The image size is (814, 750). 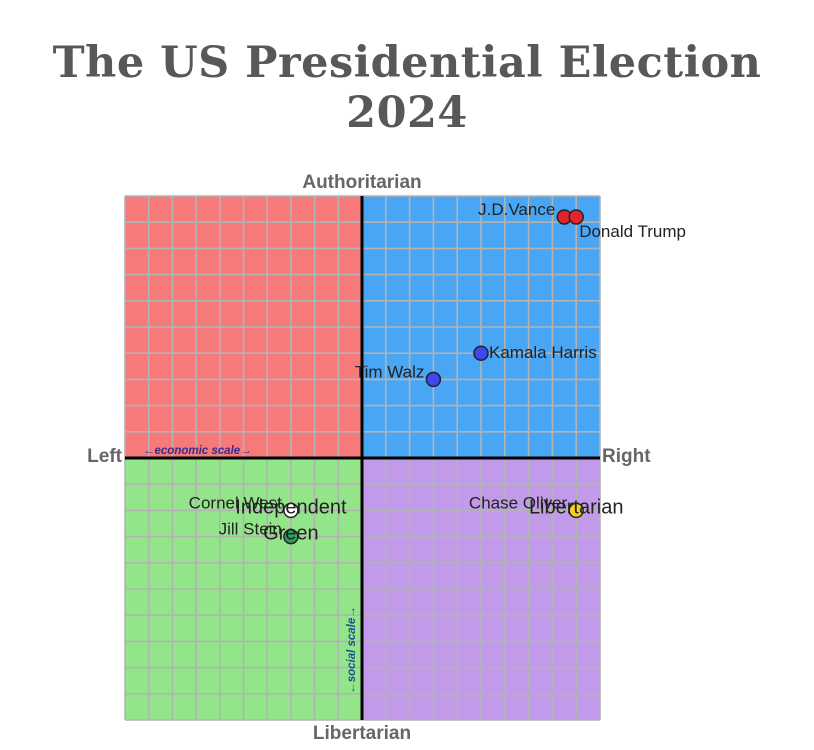 I want to click on point-jill-stein, so click(x=291, y=536).